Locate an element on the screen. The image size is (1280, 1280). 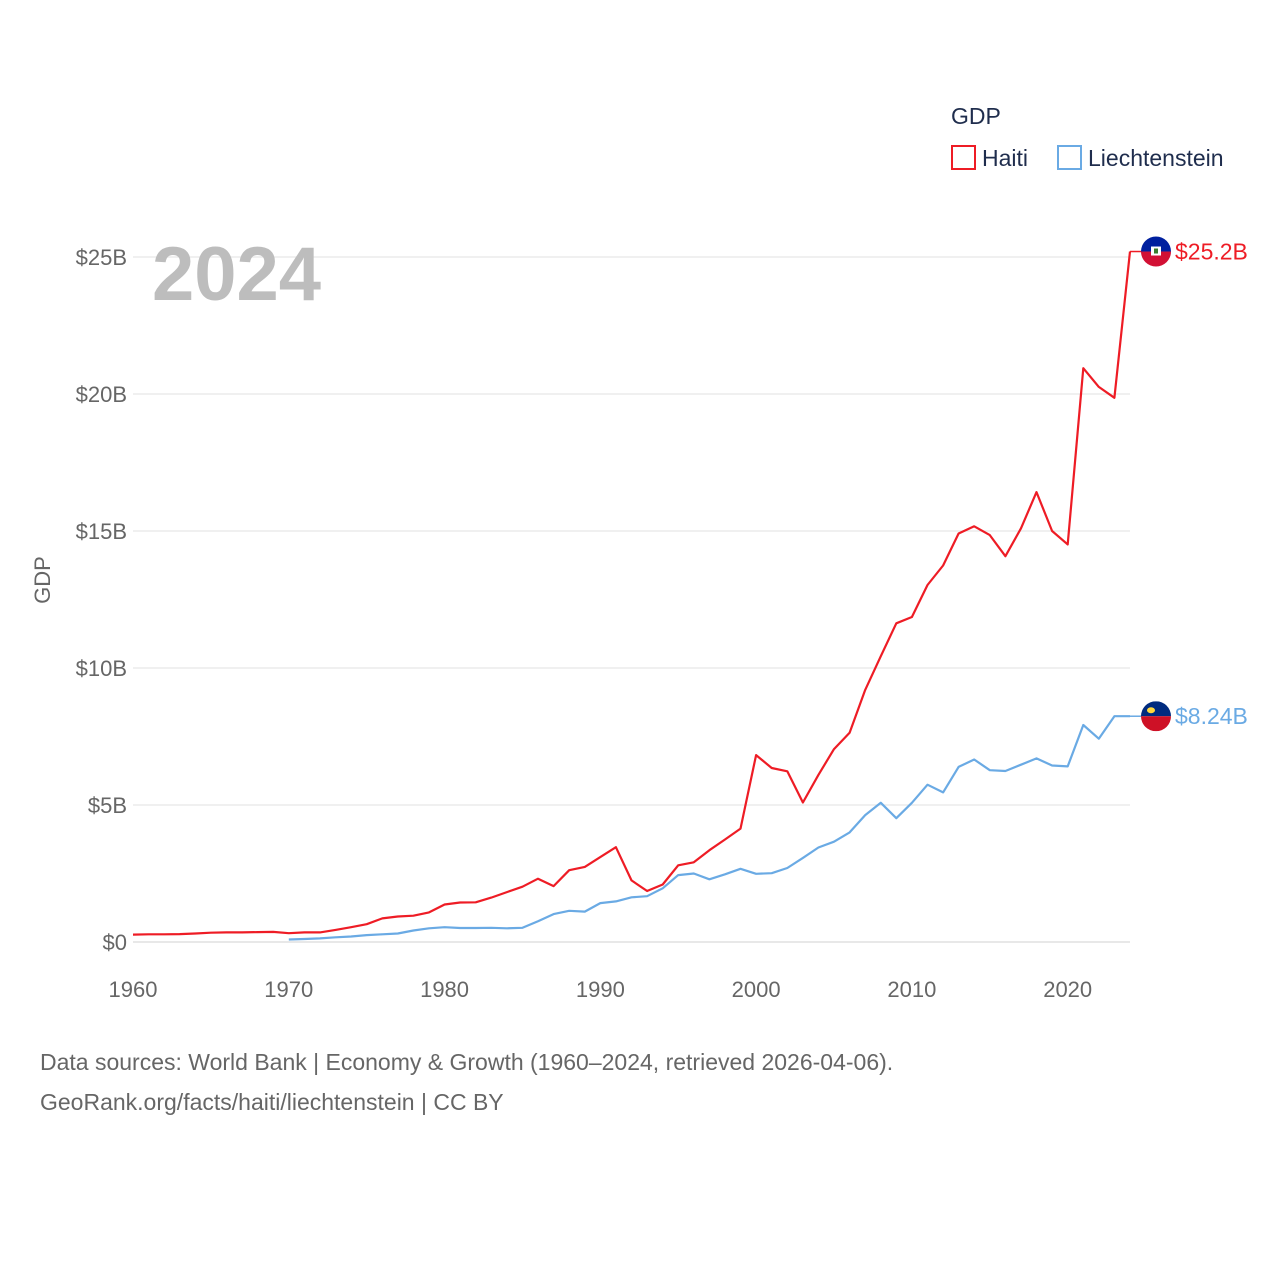
legend-label-haiti: Haiti is located at coordinates (1005, 158).